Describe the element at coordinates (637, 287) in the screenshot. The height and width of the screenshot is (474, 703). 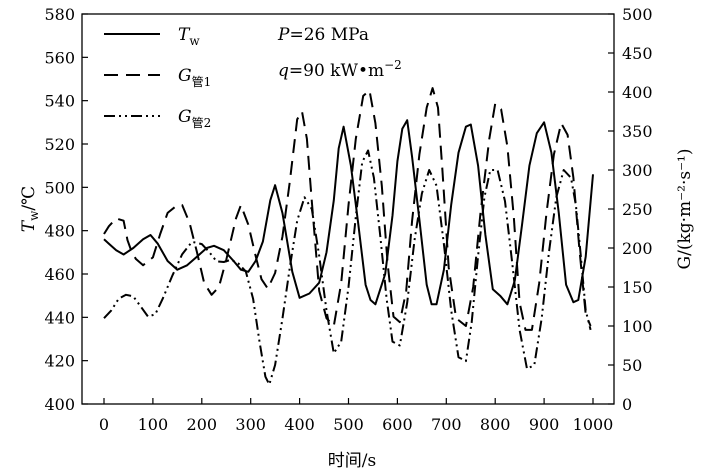
I see `y-right-tick-label: 150` at that location.